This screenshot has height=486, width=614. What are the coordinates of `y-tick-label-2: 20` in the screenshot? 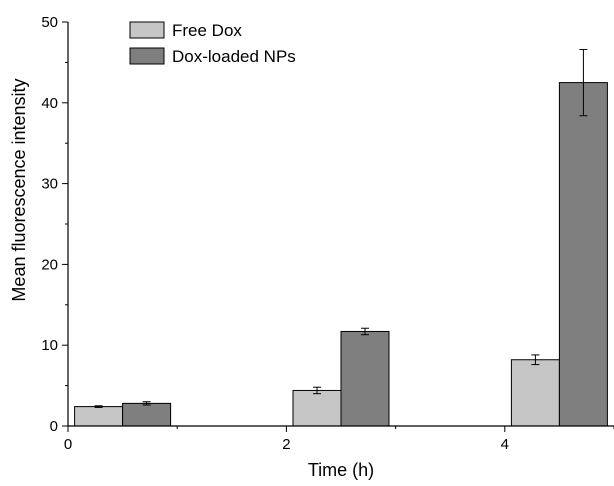 It's located at (49, 264).